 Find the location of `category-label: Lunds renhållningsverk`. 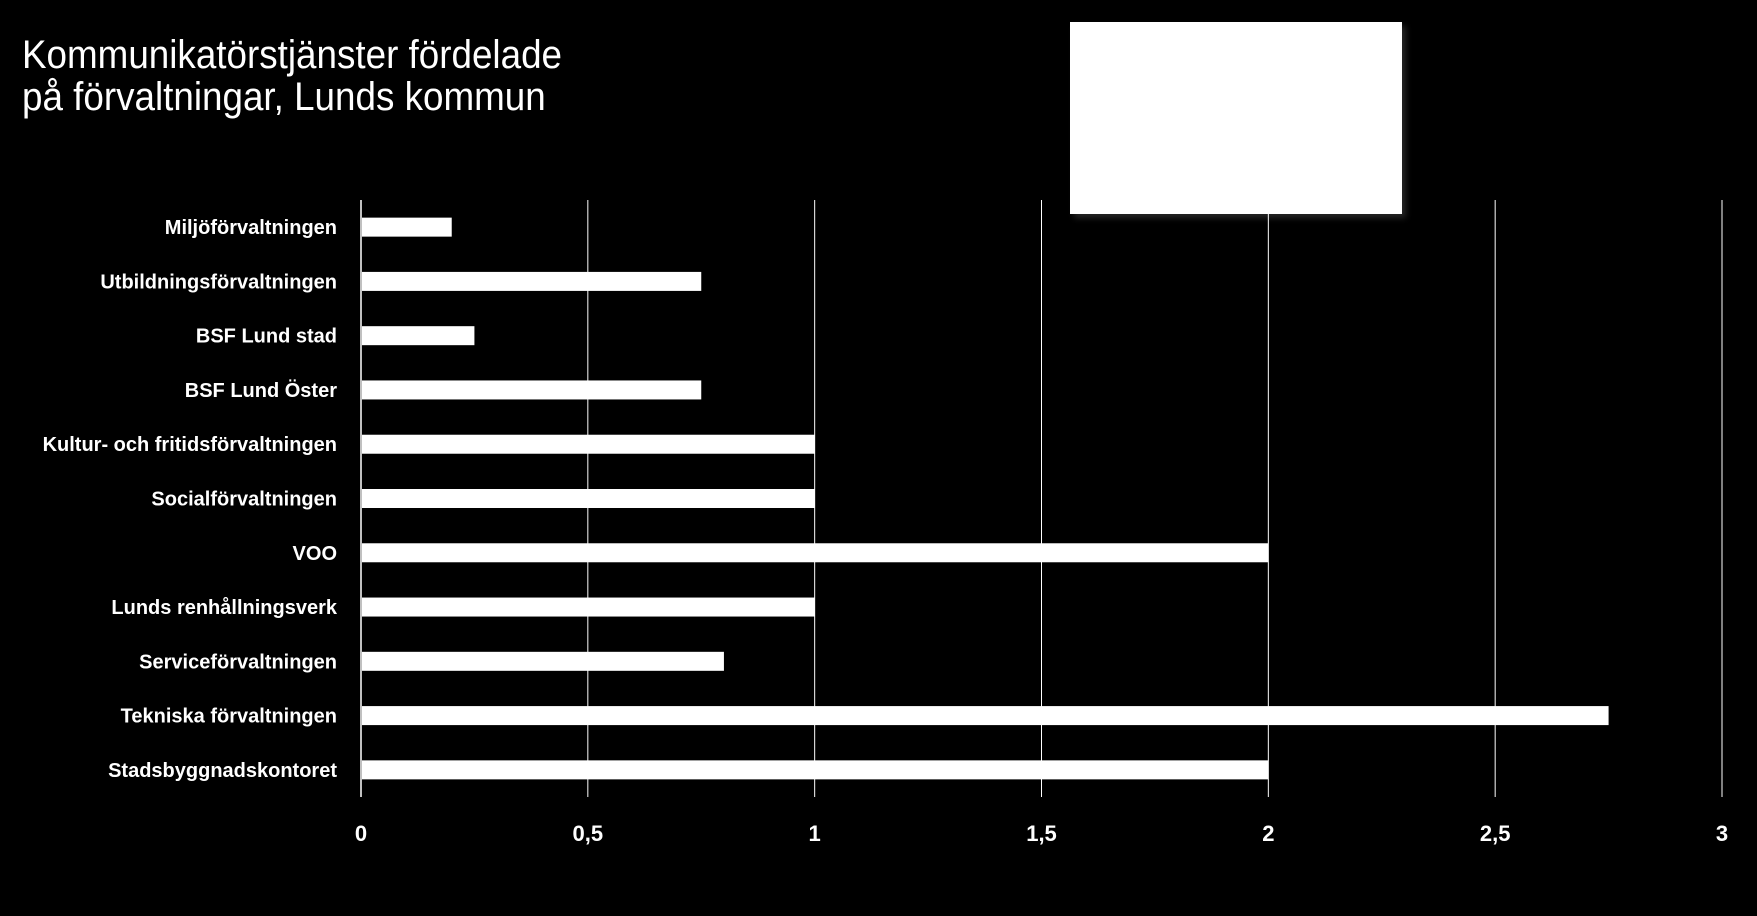

category-label: Lunds renhållningsverk is located at coordinates (224, 607).